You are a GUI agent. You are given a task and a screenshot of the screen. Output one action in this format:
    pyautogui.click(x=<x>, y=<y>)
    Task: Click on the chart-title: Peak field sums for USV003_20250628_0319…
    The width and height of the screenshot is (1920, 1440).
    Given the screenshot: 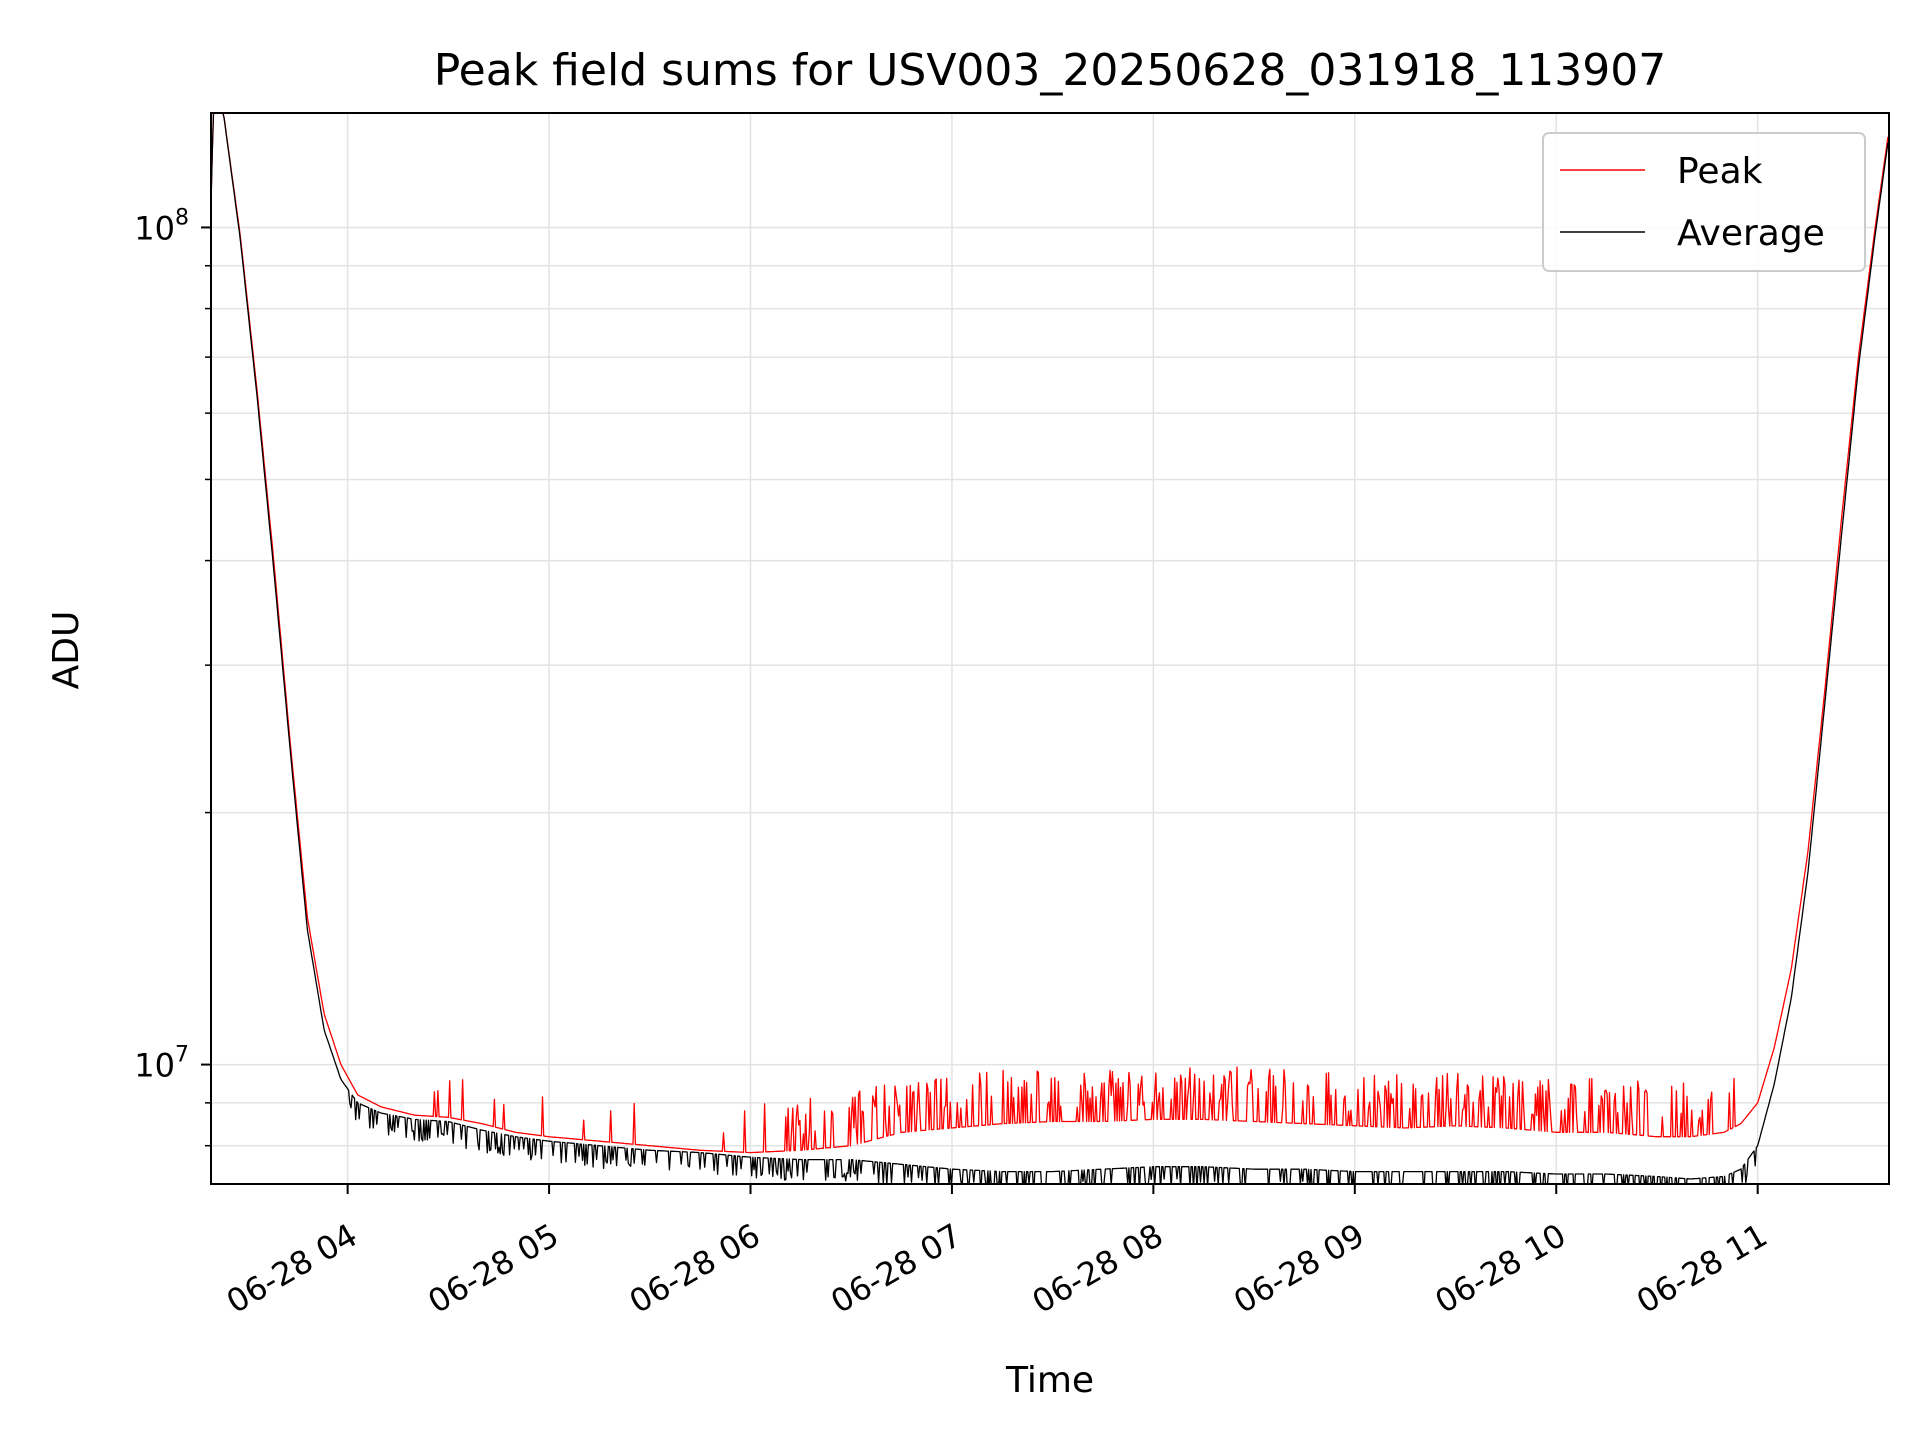 What is the action you would take?
    pyautogui.click(x=1050, y=70)
    